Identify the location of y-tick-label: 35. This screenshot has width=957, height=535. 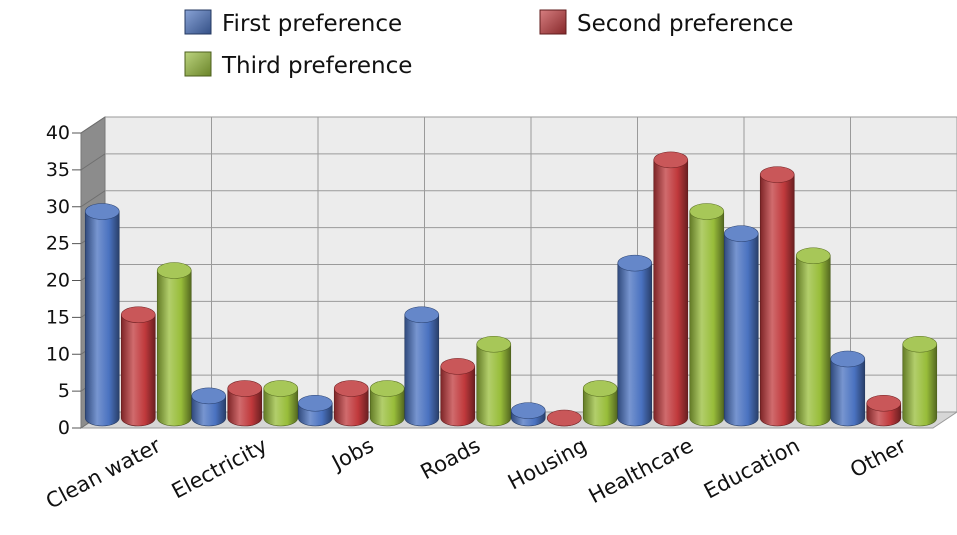
(58, 170).